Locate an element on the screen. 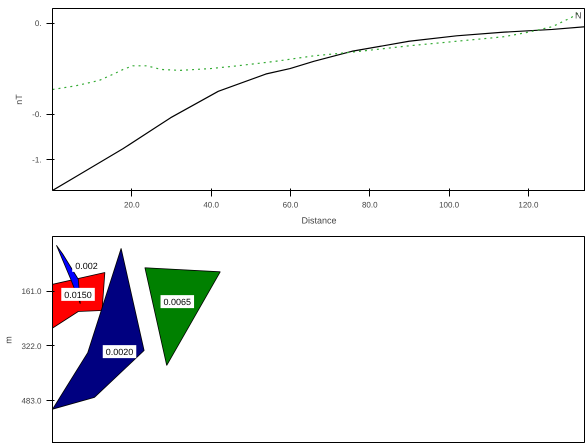 Image resolution: width=585 pixels, height=443 pixels. annotation: 0.002 is located at coordinates (86, 265).